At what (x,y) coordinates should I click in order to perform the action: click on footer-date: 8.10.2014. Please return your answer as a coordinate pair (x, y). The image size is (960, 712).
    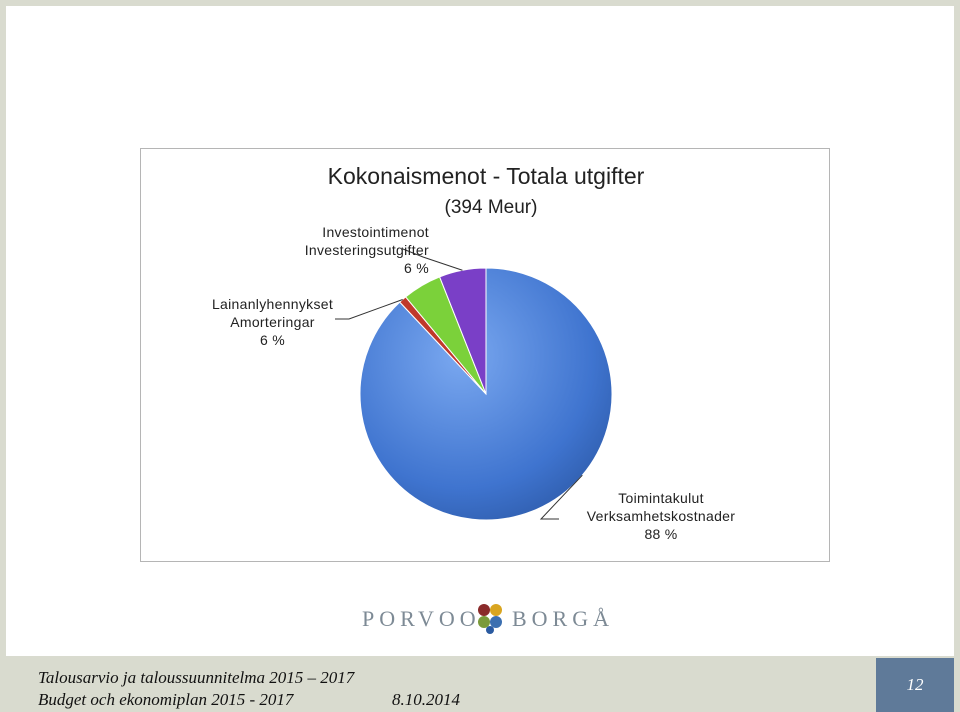
    Looking at the image, I should click on (426, 699).